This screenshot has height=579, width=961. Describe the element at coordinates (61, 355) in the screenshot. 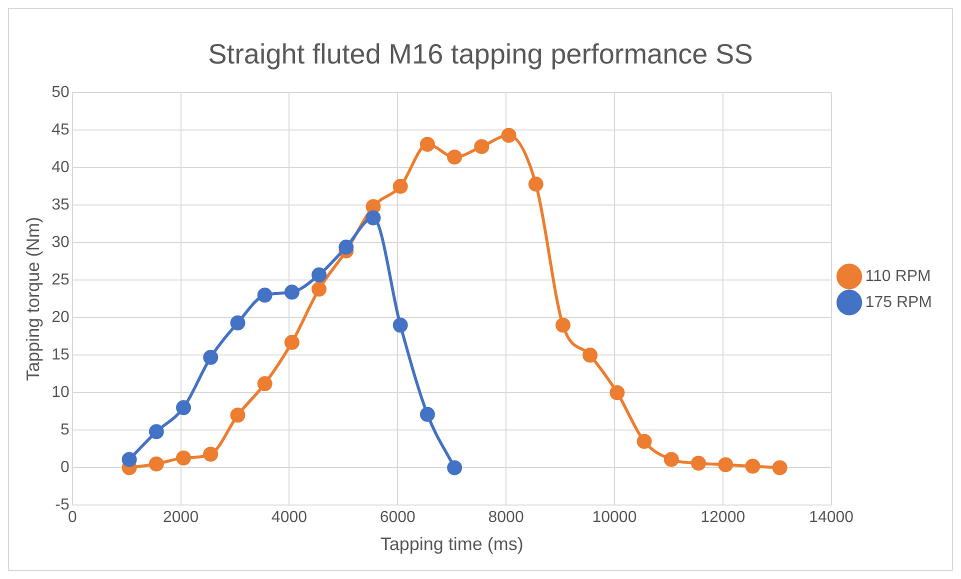

I see `y-tick-label: 15` at that location.